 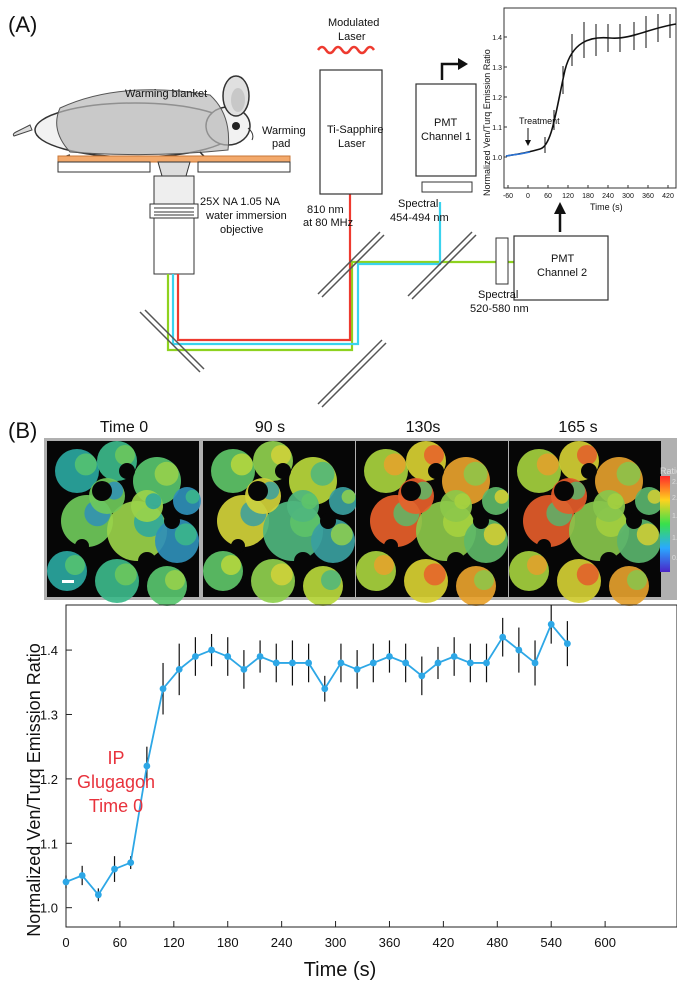 I want to click on spectral1-label-1: Spectral, so click(x=418, y=204).